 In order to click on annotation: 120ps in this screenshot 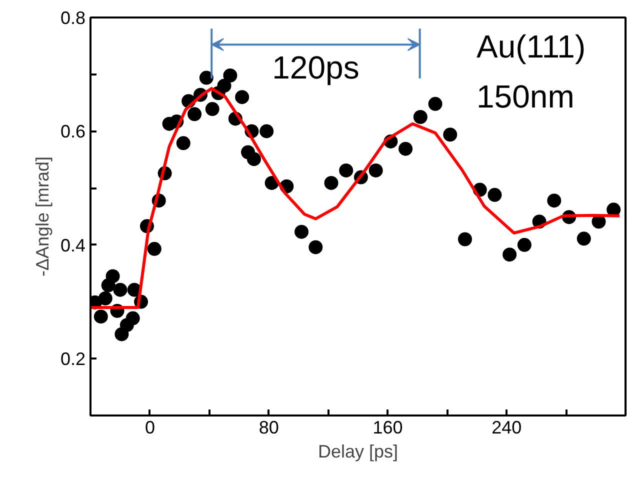, I will do `click(316, 67)`.